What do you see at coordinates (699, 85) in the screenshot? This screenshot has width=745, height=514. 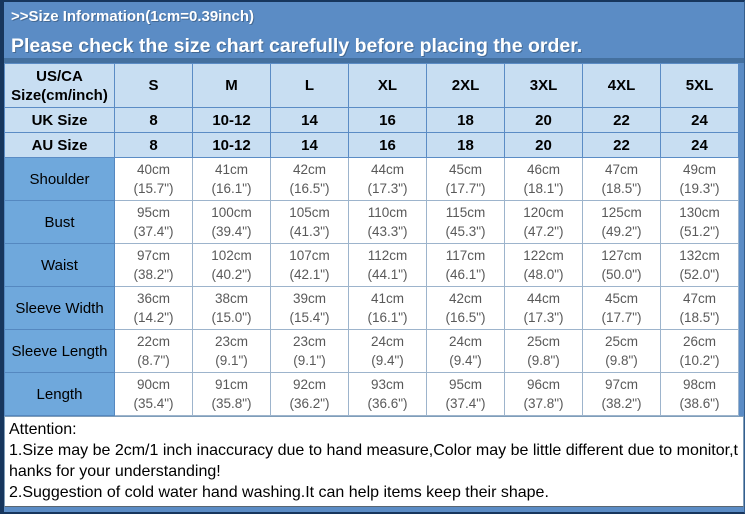 I see `column-header-5xl: 5XL` at bounding box center [699, 85].